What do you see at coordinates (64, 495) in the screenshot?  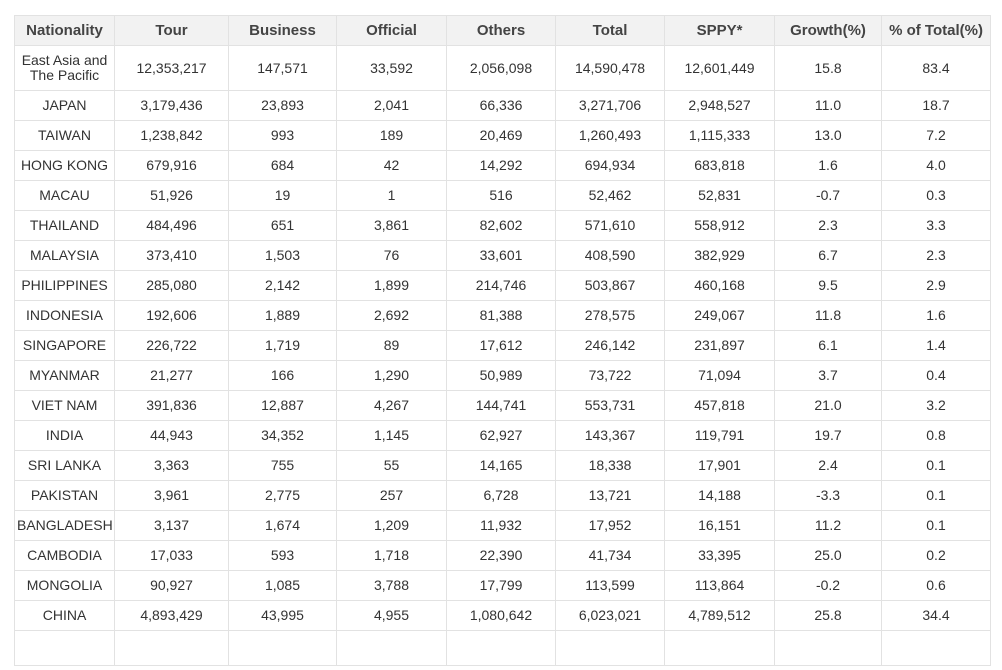 I see `row-label: PAKISTAN` at bounding box center [64, 495].